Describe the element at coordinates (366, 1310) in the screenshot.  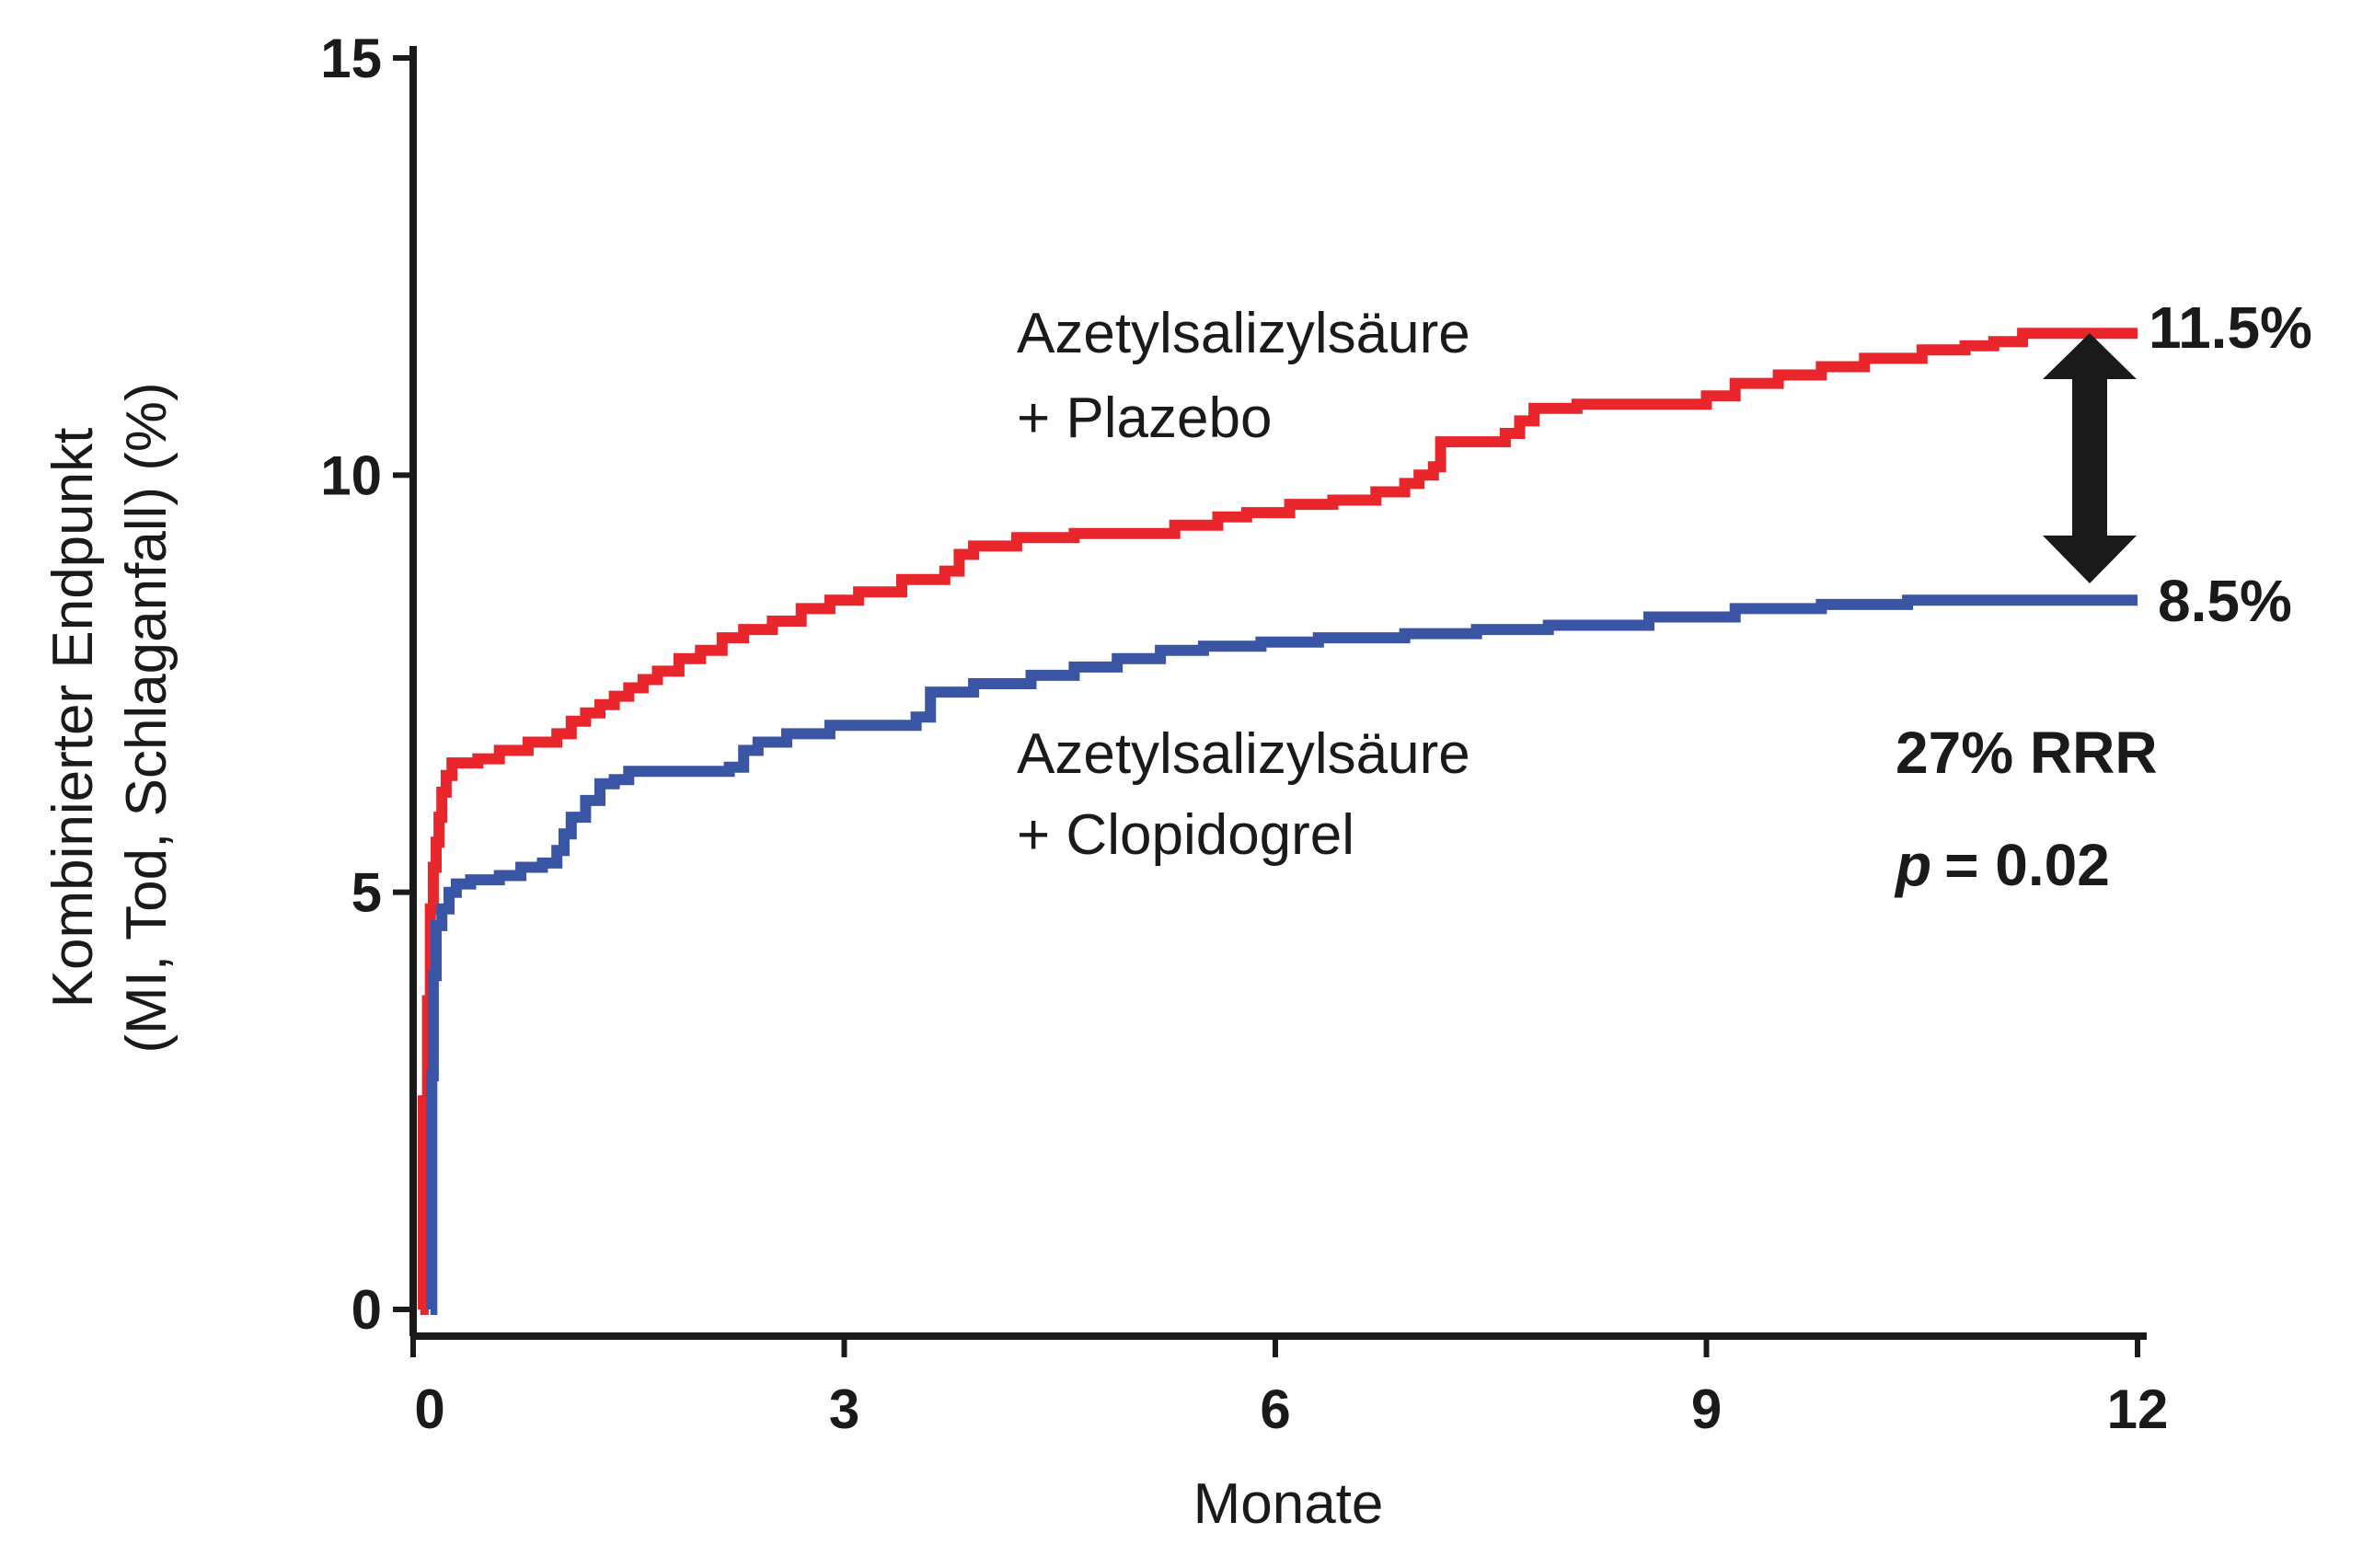
I see `y-tick-label-0: 0` at that location.